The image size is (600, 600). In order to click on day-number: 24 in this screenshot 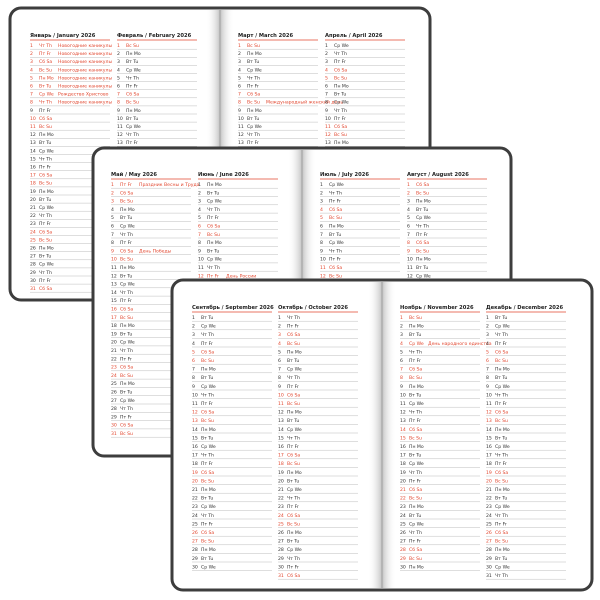, I will do `click(195, 516)`.